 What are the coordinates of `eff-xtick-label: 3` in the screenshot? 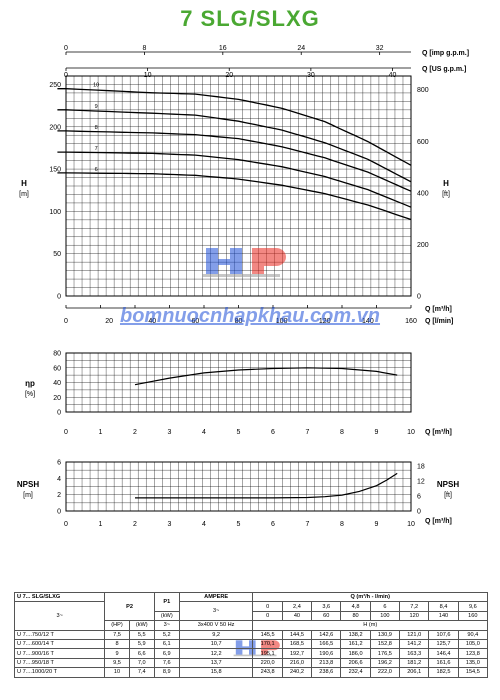 It's located at (170, 432).